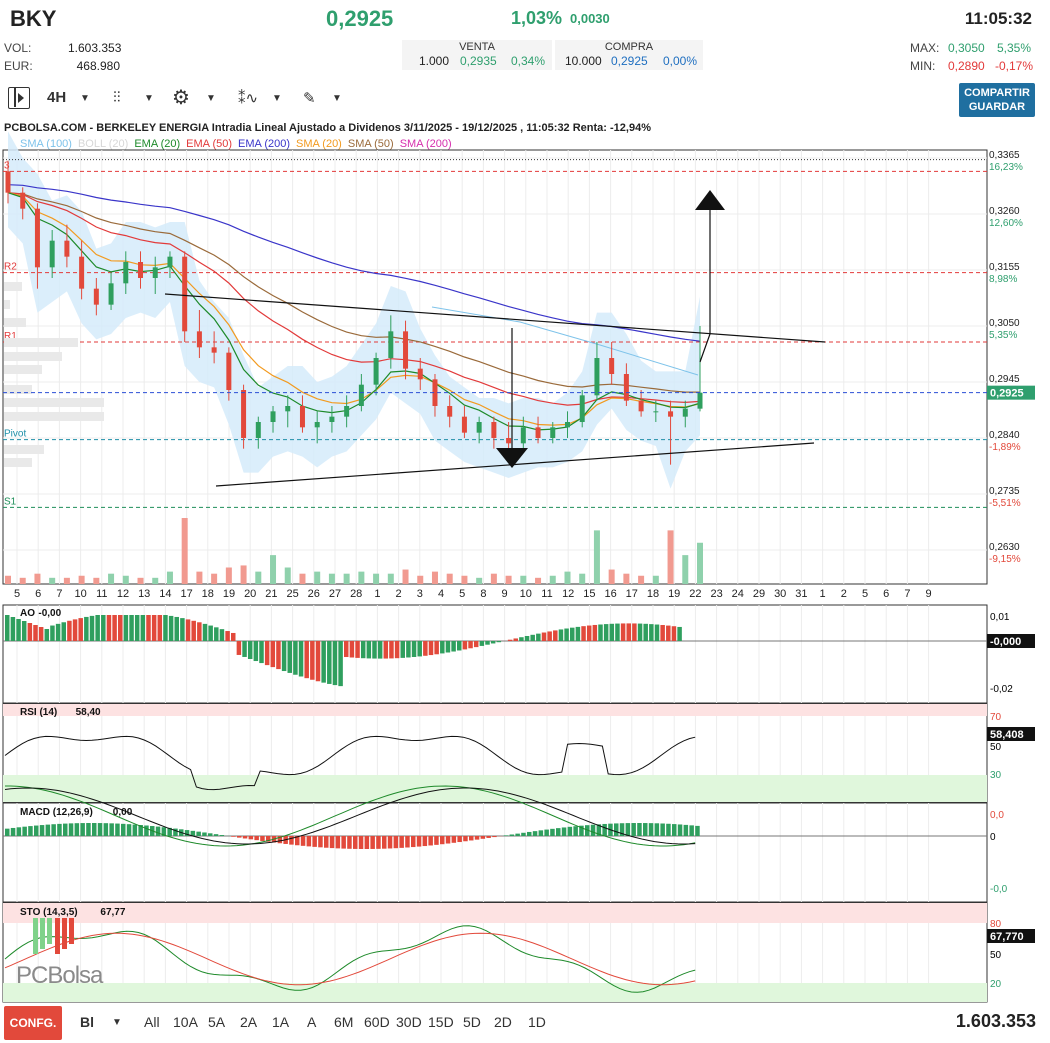  Describe the element at coordinates (17, 594) in the screenshot. I see `x-tick-label: 5` at that location.